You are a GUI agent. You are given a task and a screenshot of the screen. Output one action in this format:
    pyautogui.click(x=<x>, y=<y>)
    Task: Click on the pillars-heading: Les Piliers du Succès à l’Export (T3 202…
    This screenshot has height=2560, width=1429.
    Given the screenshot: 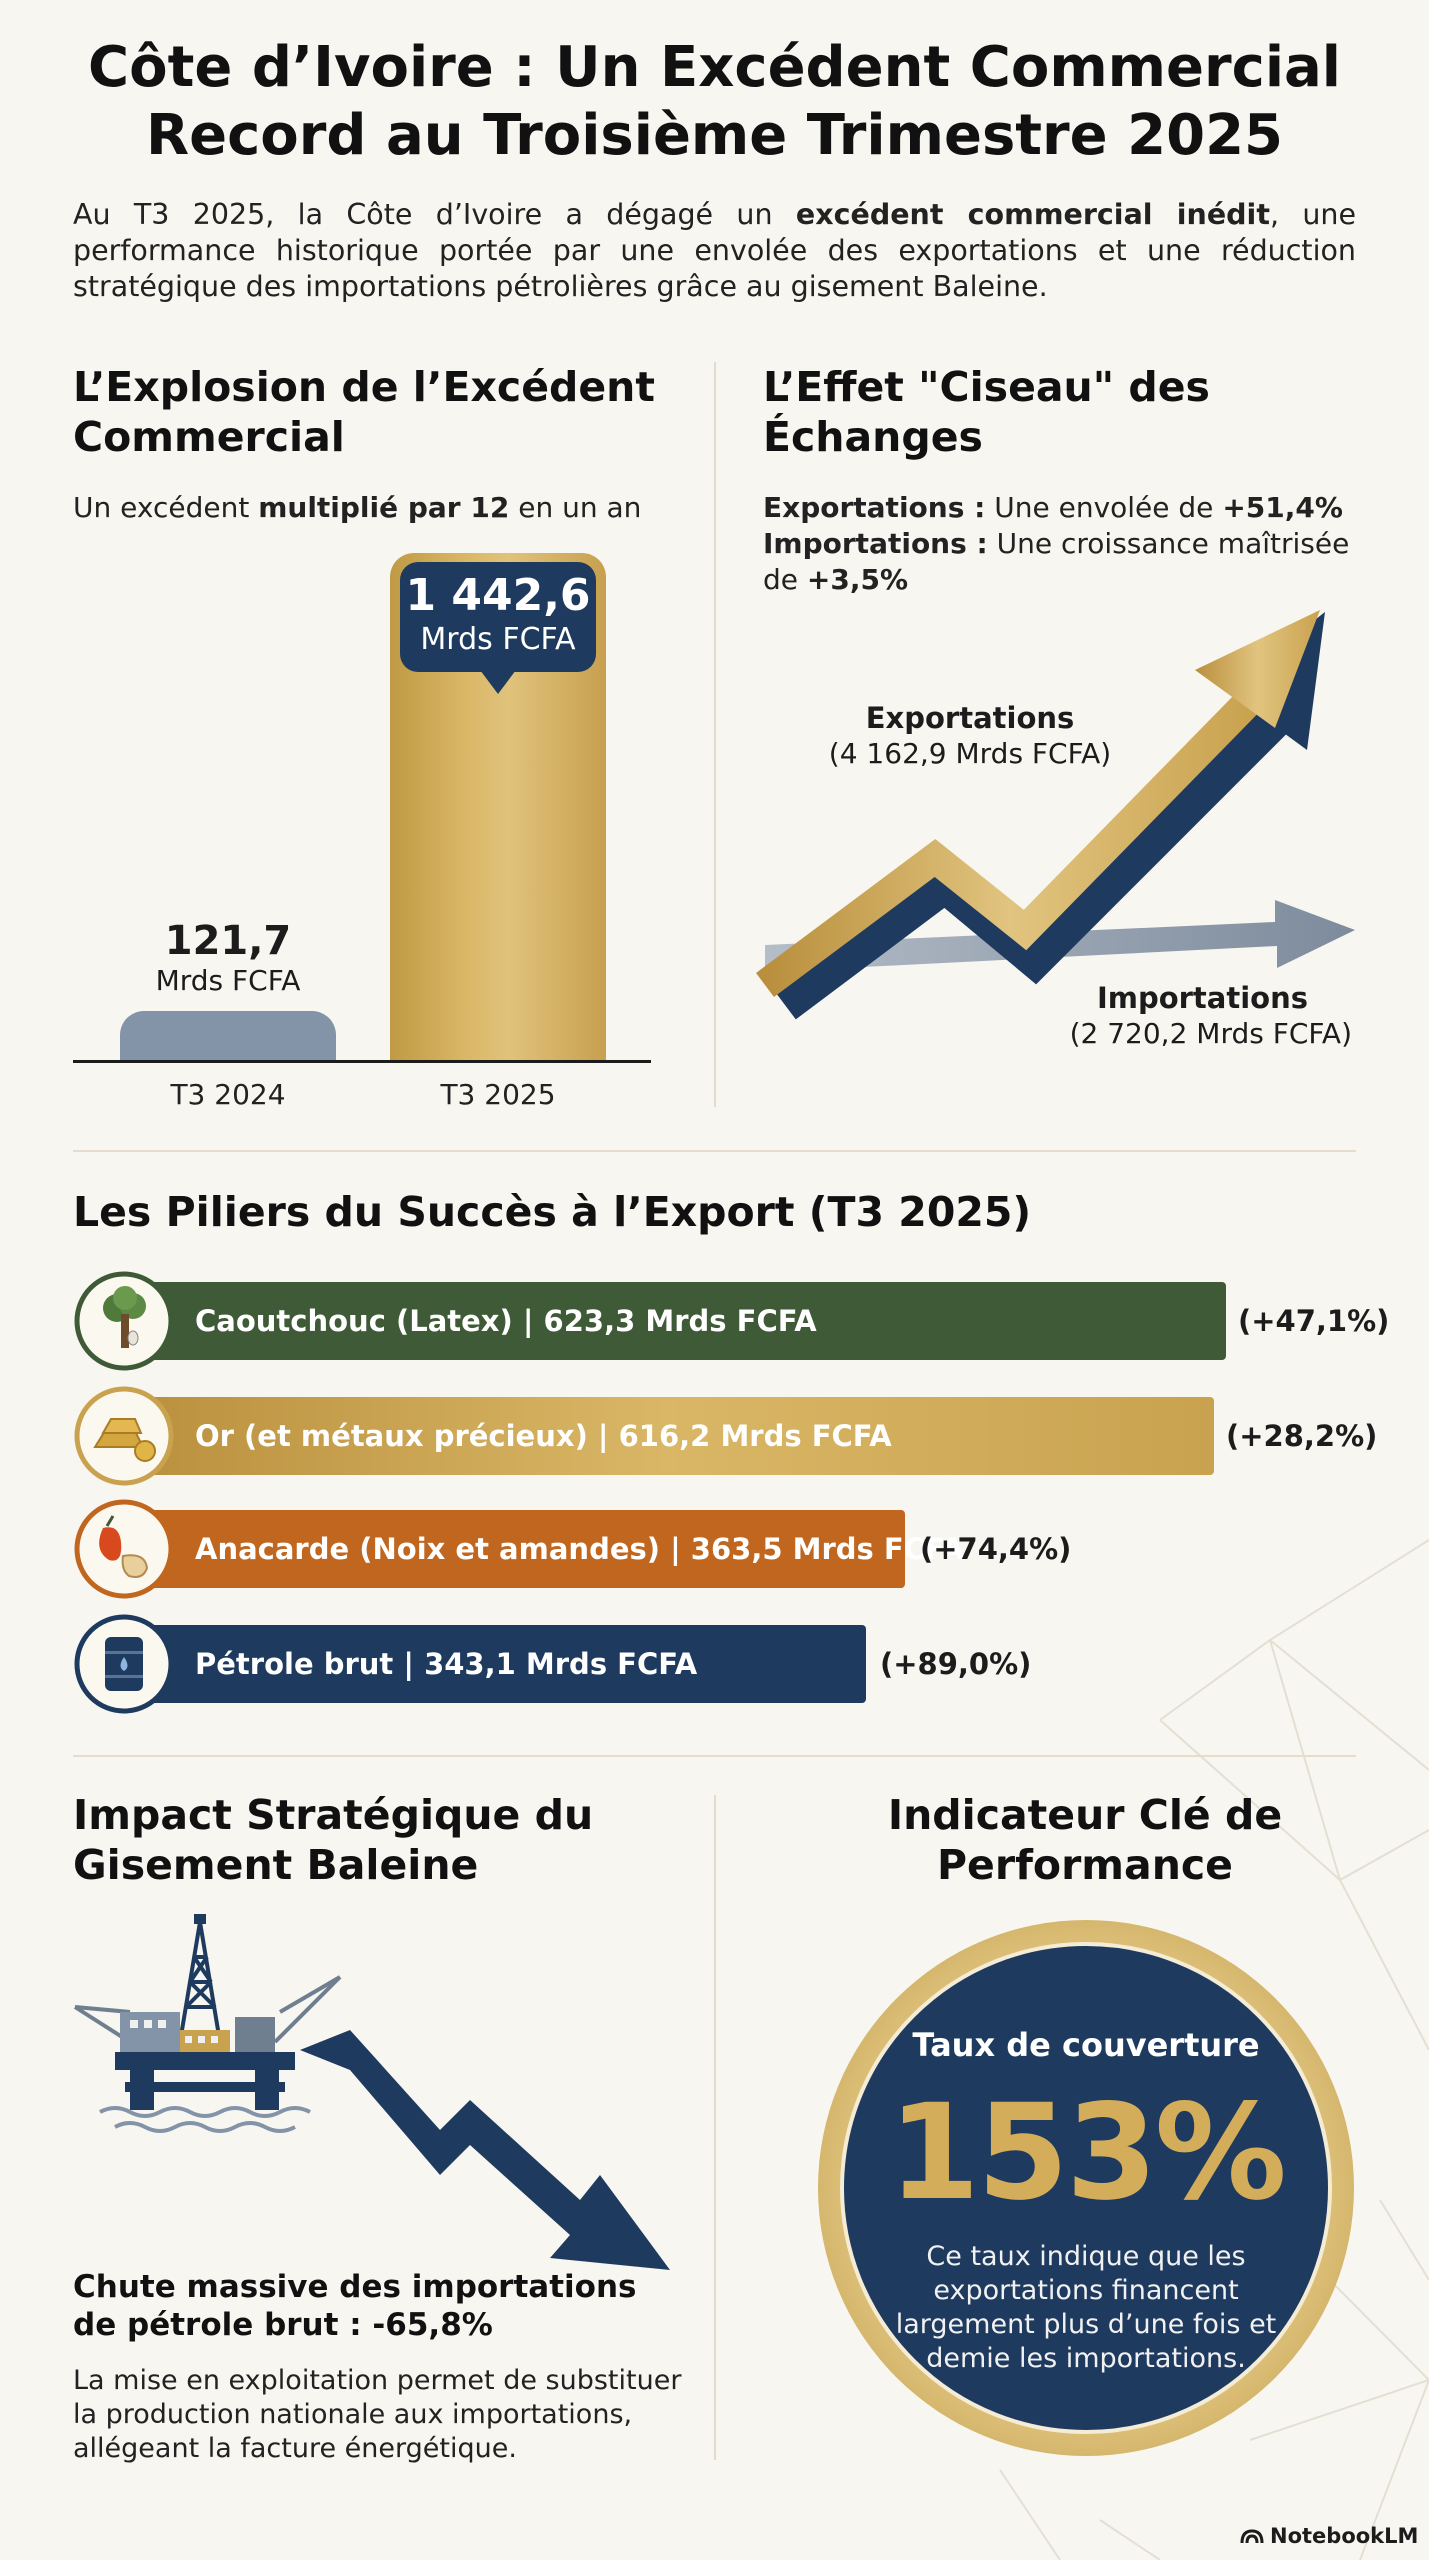 What is the action you would take?
    pyautogui.click(x=552, y=1212)
    